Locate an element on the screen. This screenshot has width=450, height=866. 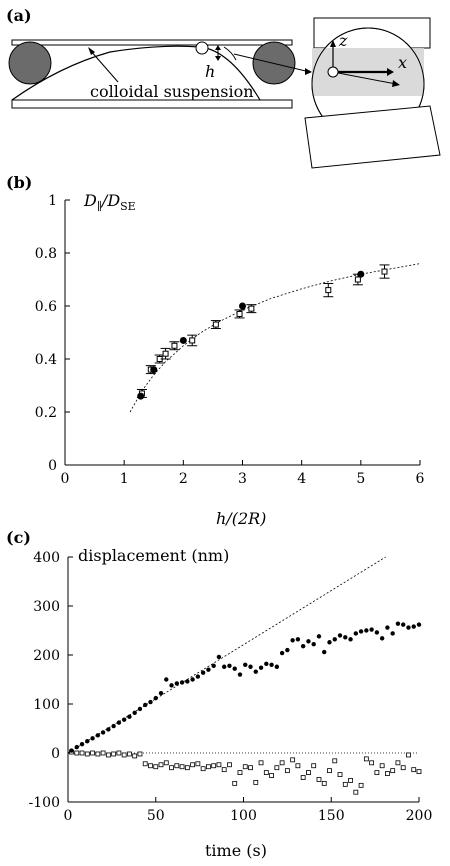
y-tick-label: 200 is located at coordinates (46, 656).